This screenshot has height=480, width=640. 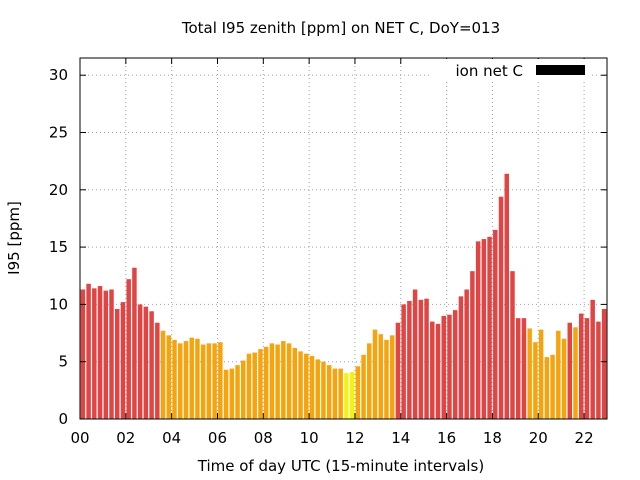 I want to click on chart-title: Total I95 zenith [ppm] on NET C, DoY=013, so click(x=340, y=28).